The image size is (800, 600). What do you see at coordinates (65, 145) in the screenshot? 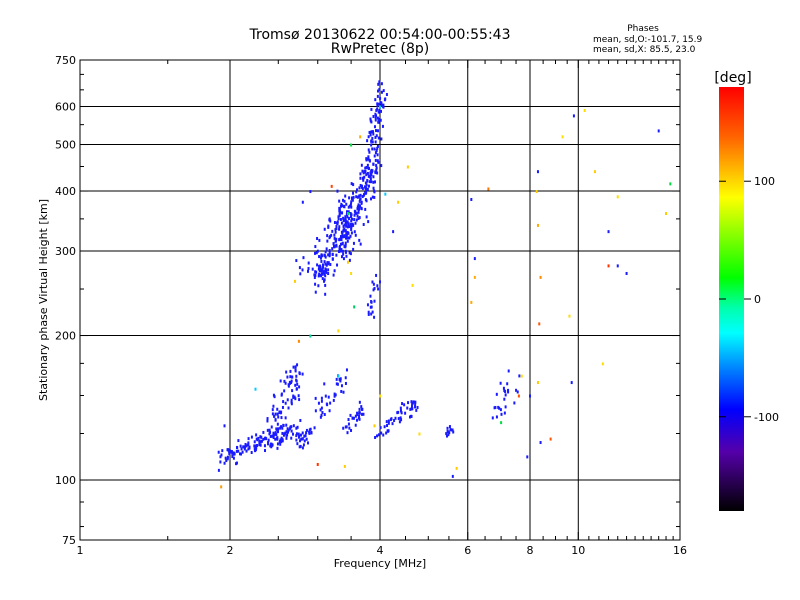
I see `y-tick-label: 500` at bounding box center [65, 145].